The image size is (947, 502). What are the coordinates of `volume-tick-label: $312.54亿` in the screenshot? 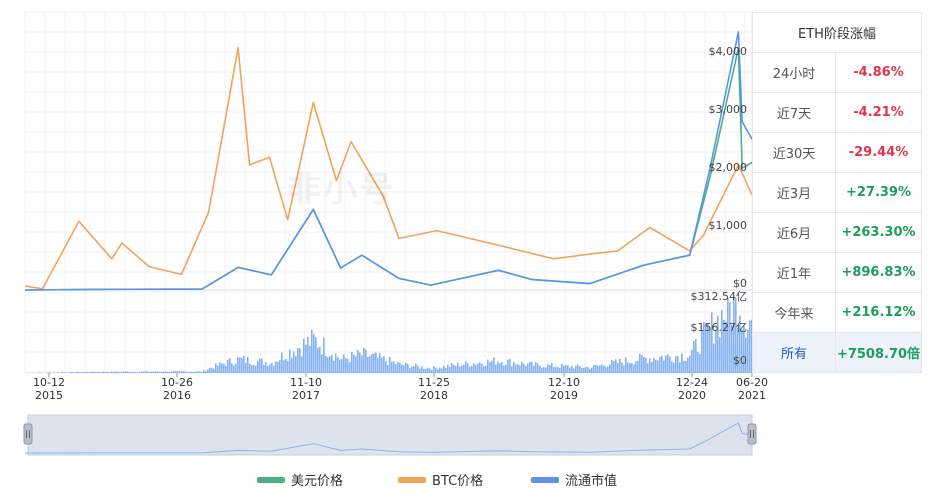 It's located at (719, 296).